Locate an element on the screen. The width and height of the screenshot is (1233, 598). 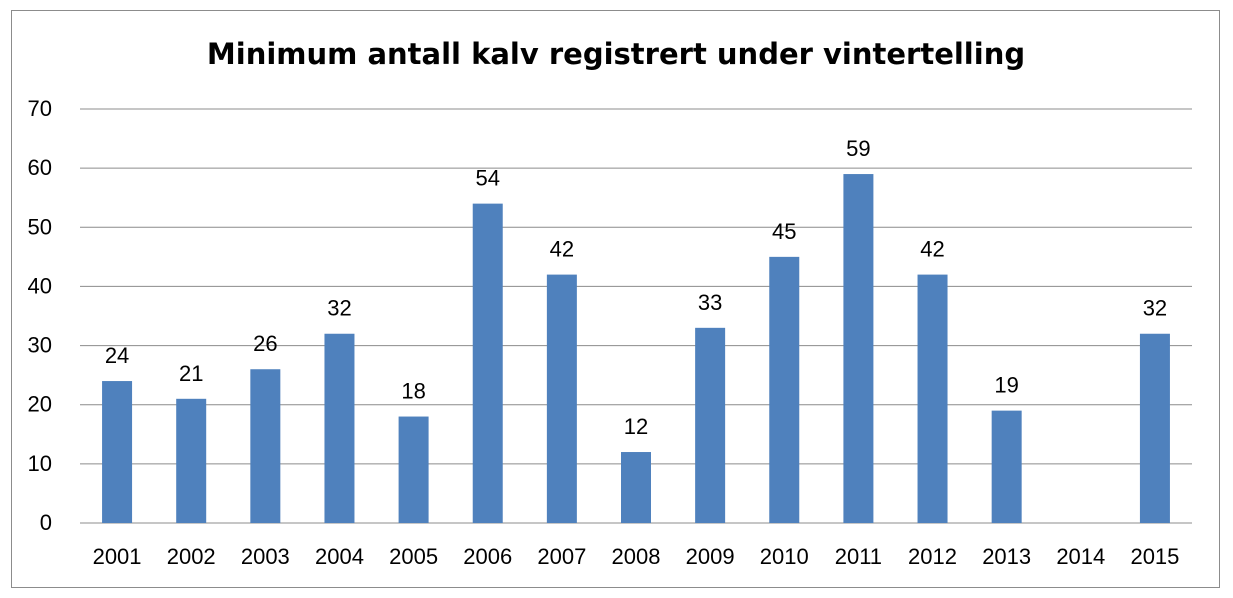
data-label-2009: 33 is located at coordinates (710, 302).